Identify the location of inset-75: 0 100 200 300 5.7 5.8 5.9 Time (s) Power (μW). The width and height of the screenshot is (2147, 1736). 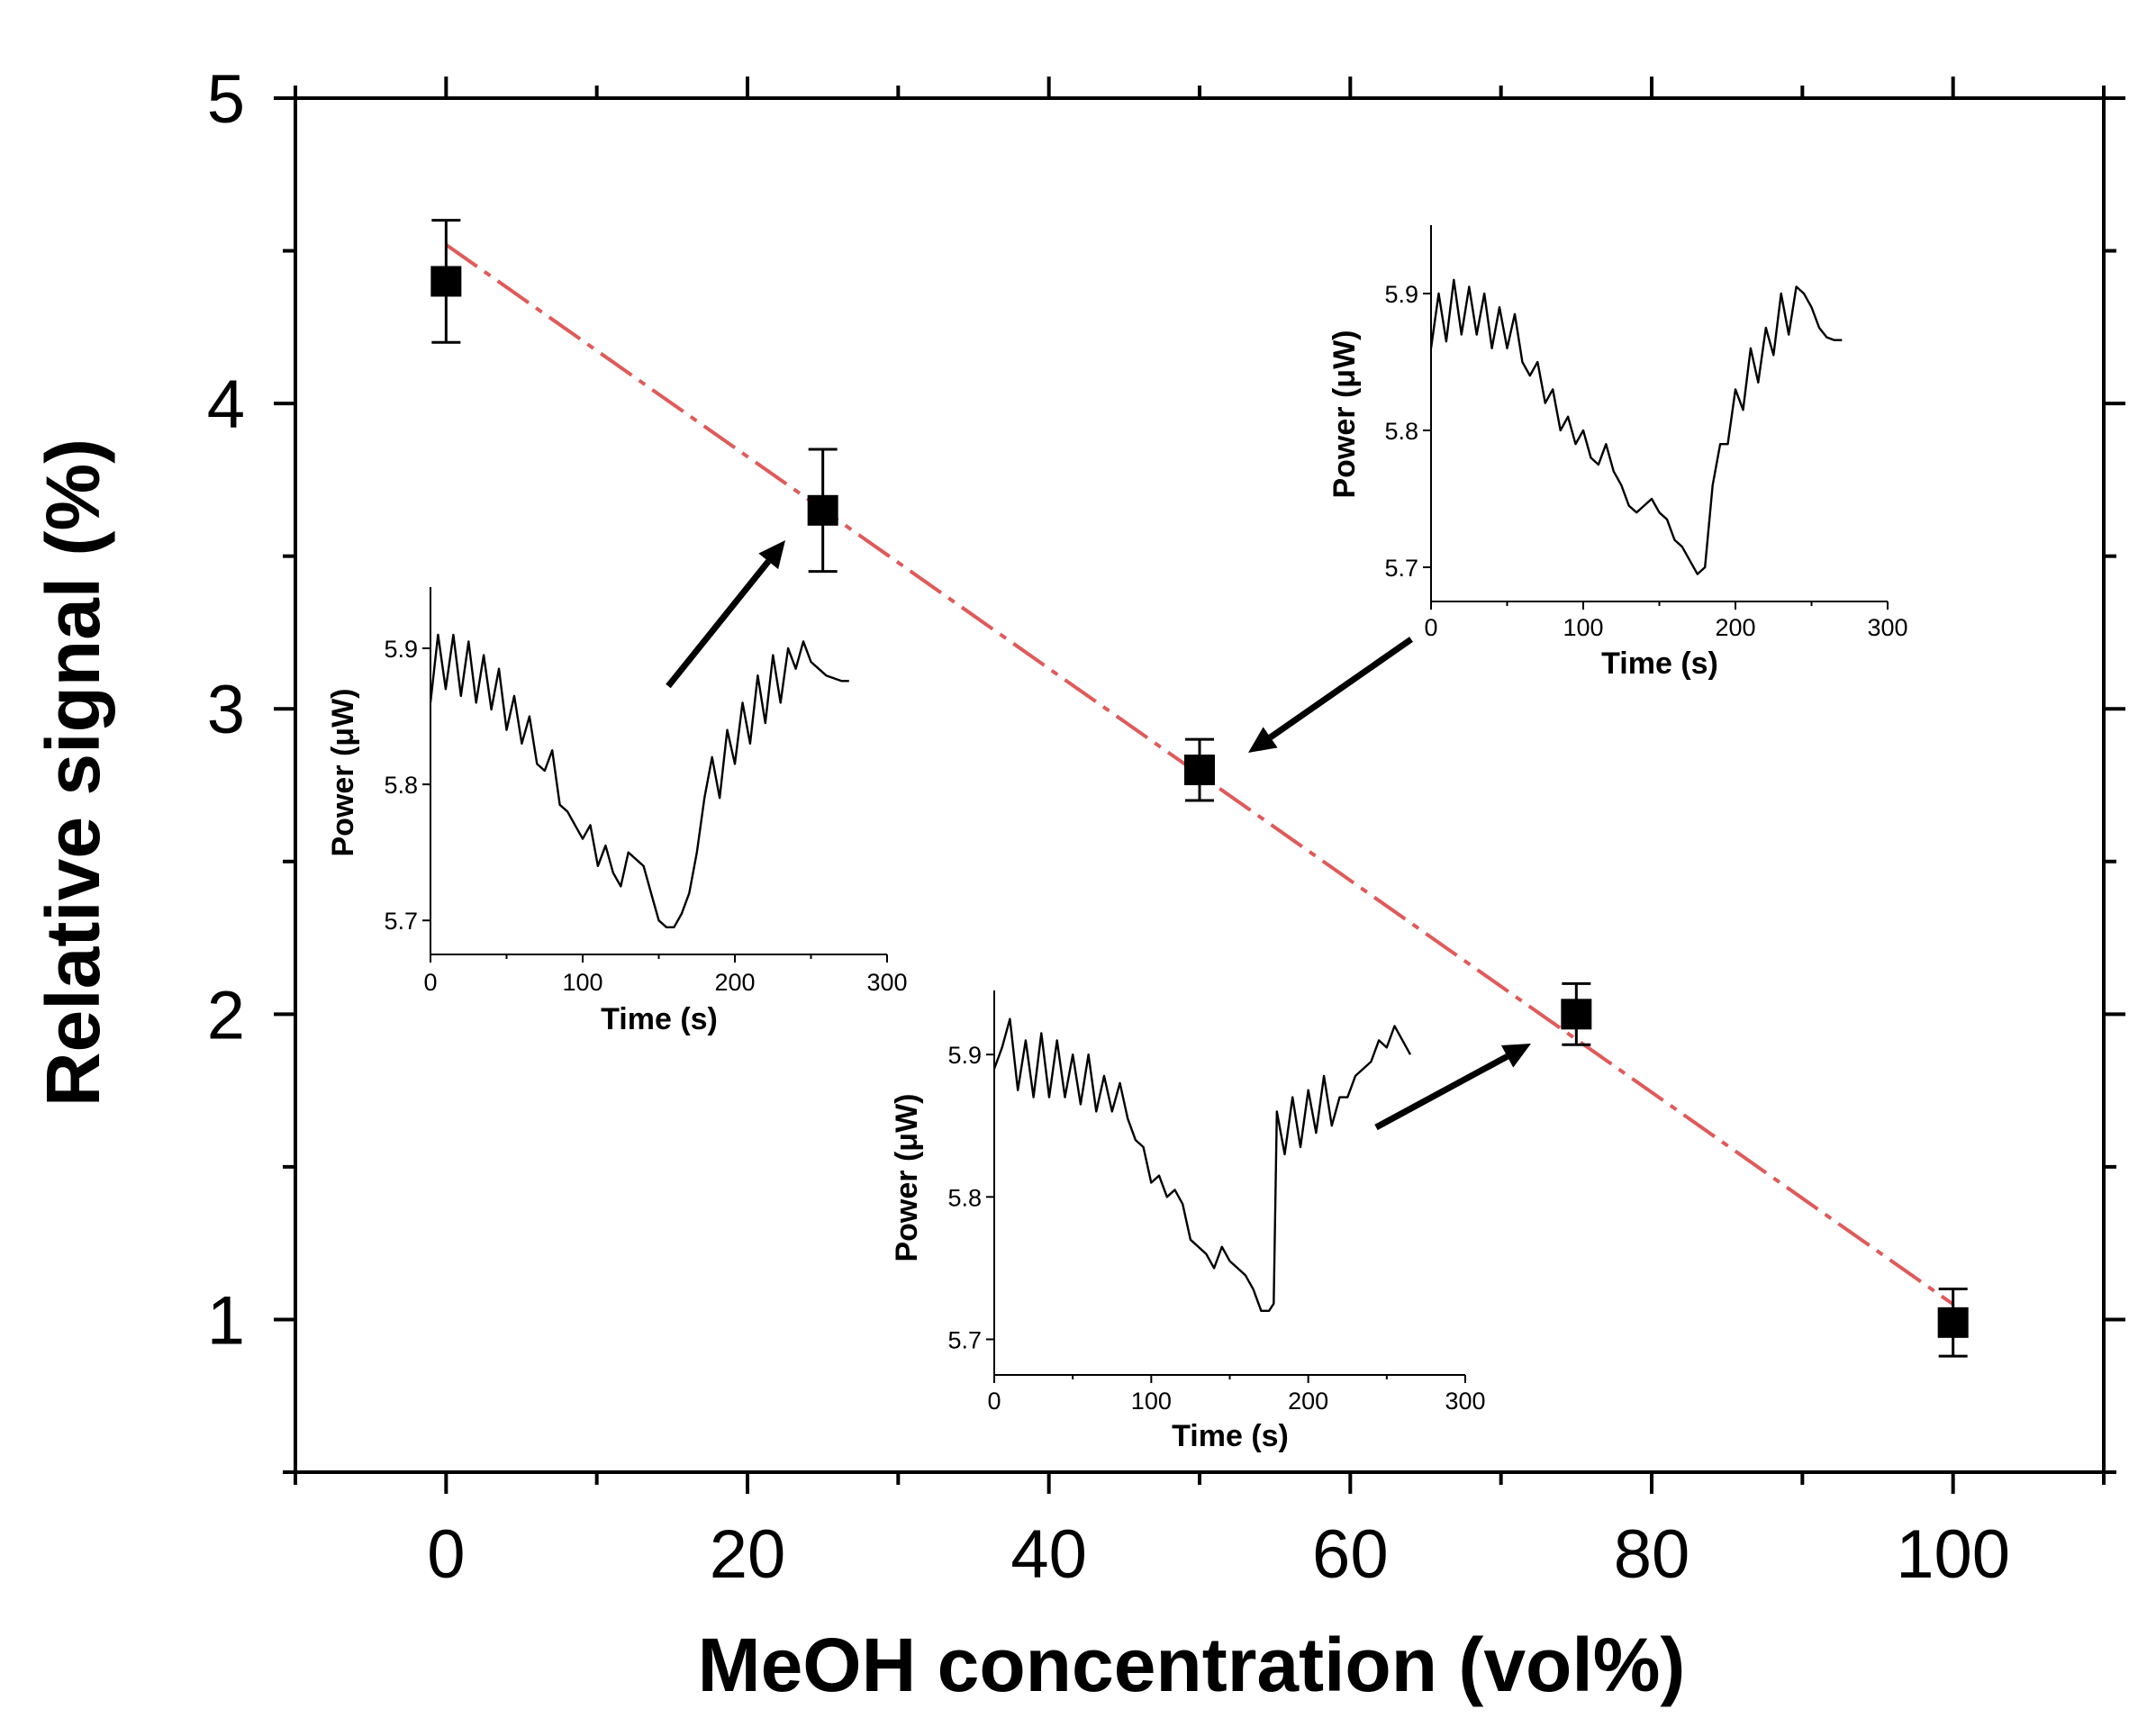
(1188, 1221).